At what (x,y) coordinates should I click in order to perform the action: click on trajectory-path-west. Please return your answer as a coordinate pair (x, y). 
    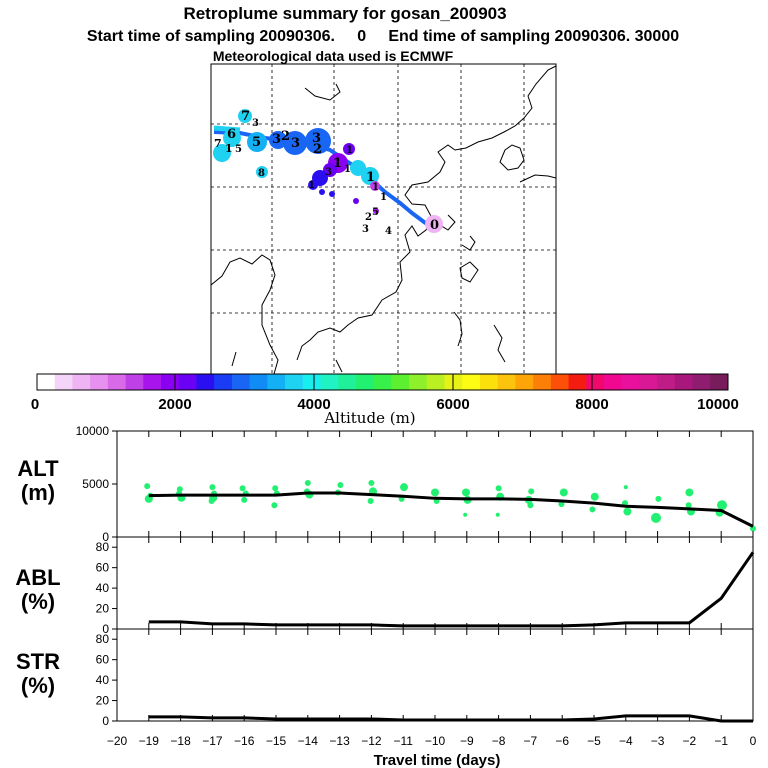
    Looking at the image, I should click on (227, 129).